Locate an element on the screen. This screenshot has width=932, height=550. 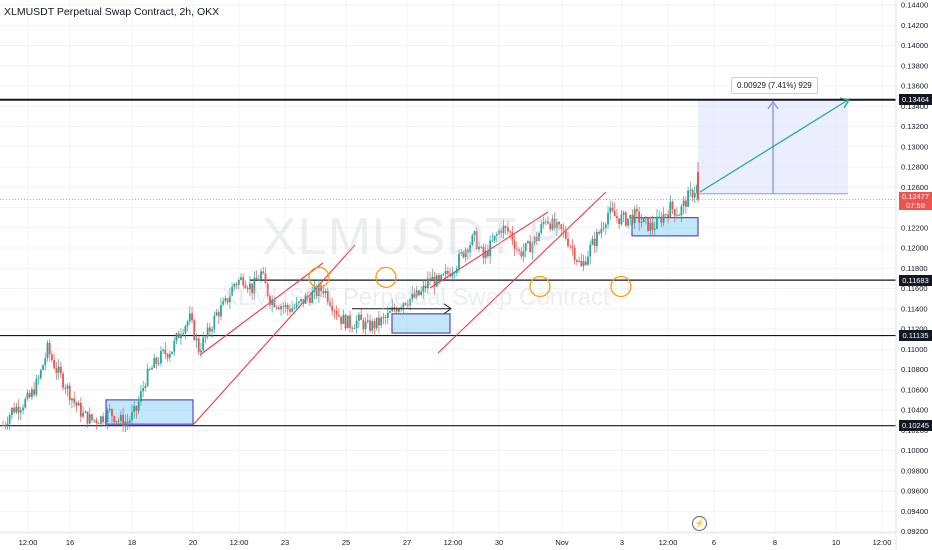
price-tick-label: 0.14200 is located at coordinates (914, 25).